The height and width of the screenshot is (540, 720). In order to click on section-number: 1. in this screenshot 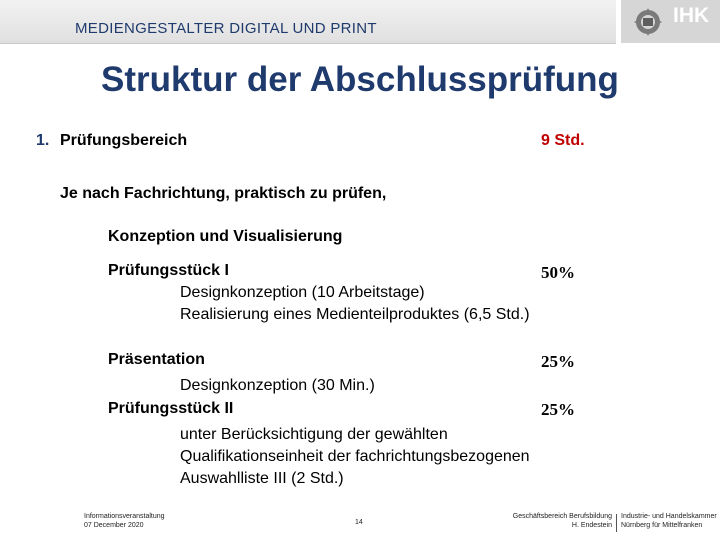, I will do `click(43, 140)`.